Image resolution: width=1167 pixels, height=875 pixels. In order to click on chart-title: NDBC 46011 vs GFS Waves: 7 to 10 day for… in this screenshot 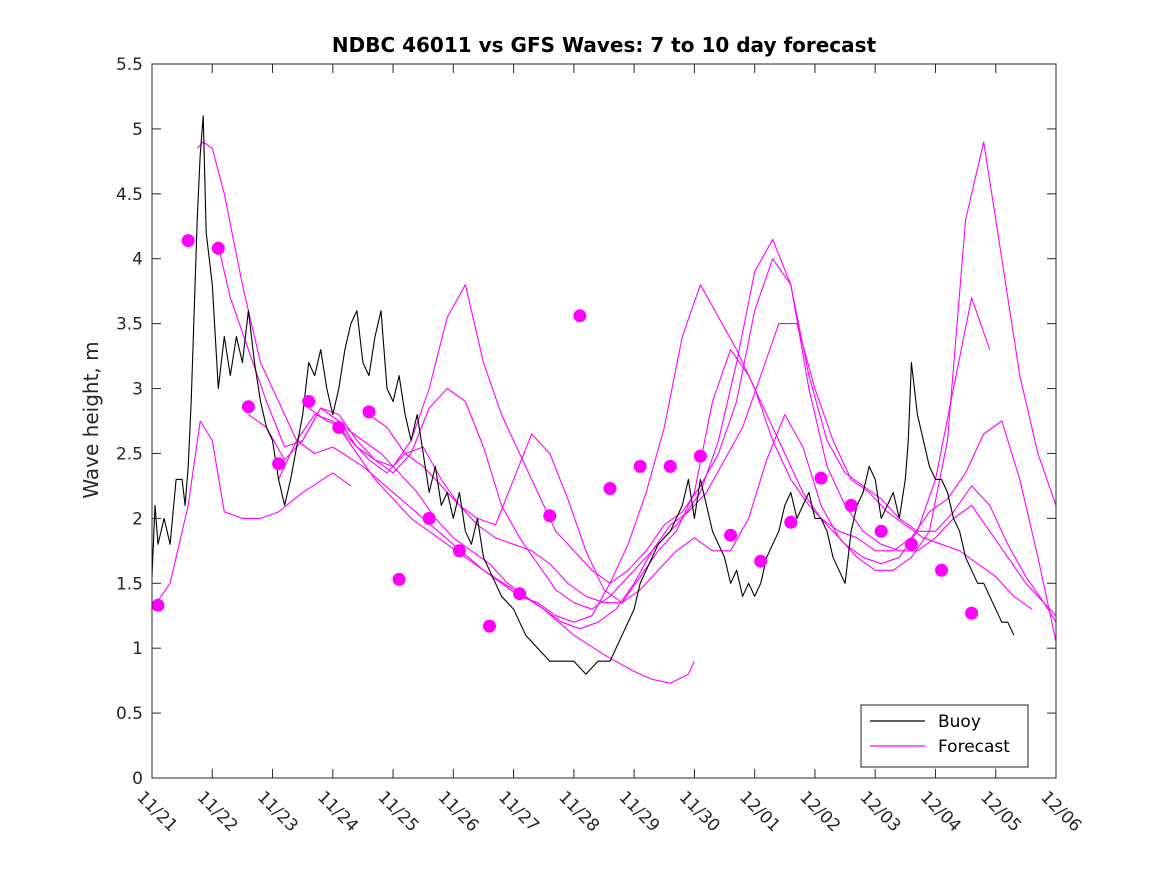, I will do `click(604, 45)`.